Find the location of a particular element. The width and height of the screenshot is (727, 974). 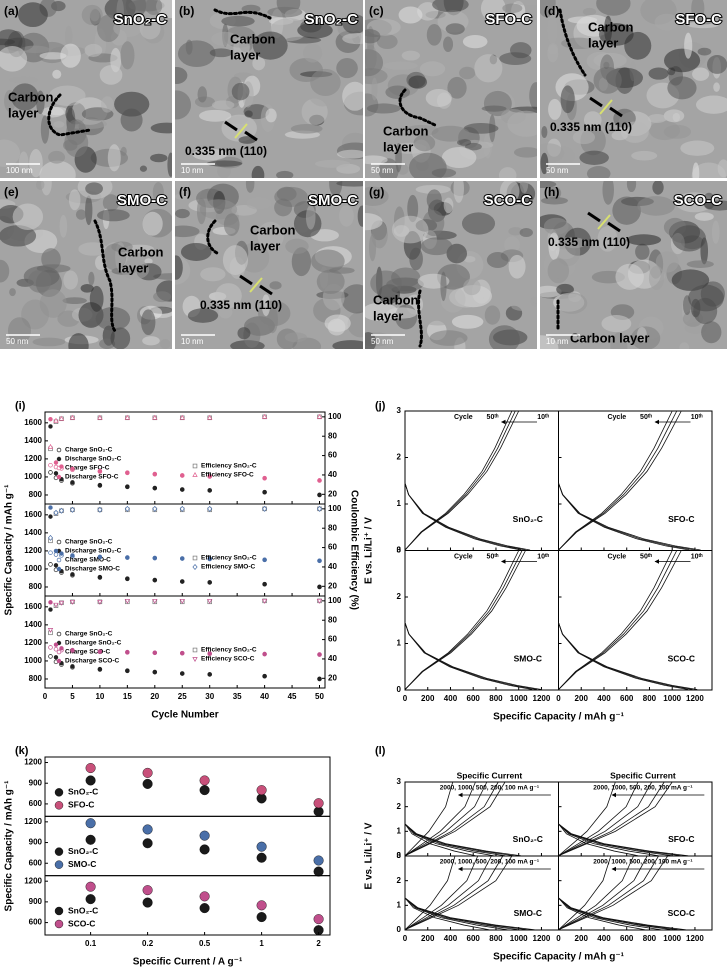

panel-label: (i) is located at coordinates (20, 406).